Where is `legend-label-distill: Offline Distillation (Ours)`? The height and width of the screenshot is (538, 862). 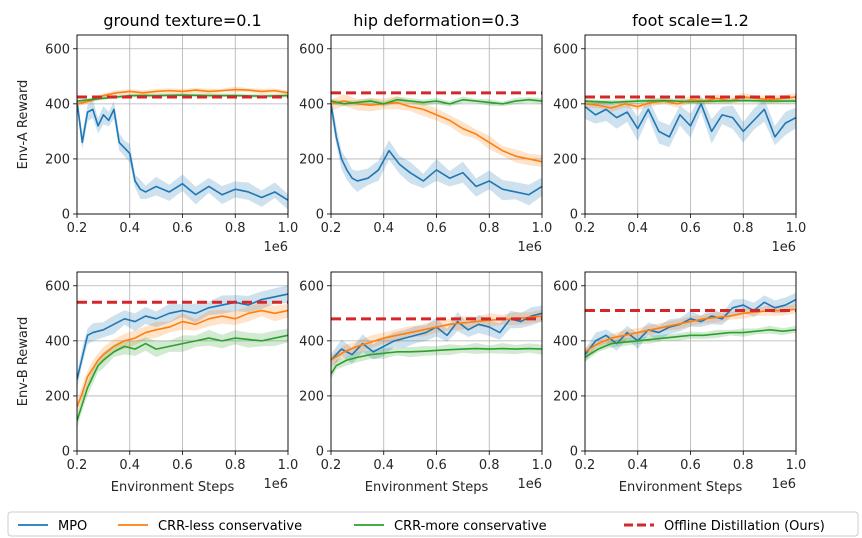 legend-label-distill: Offline Distillation (Ours) is located at coordinates (744, 526).